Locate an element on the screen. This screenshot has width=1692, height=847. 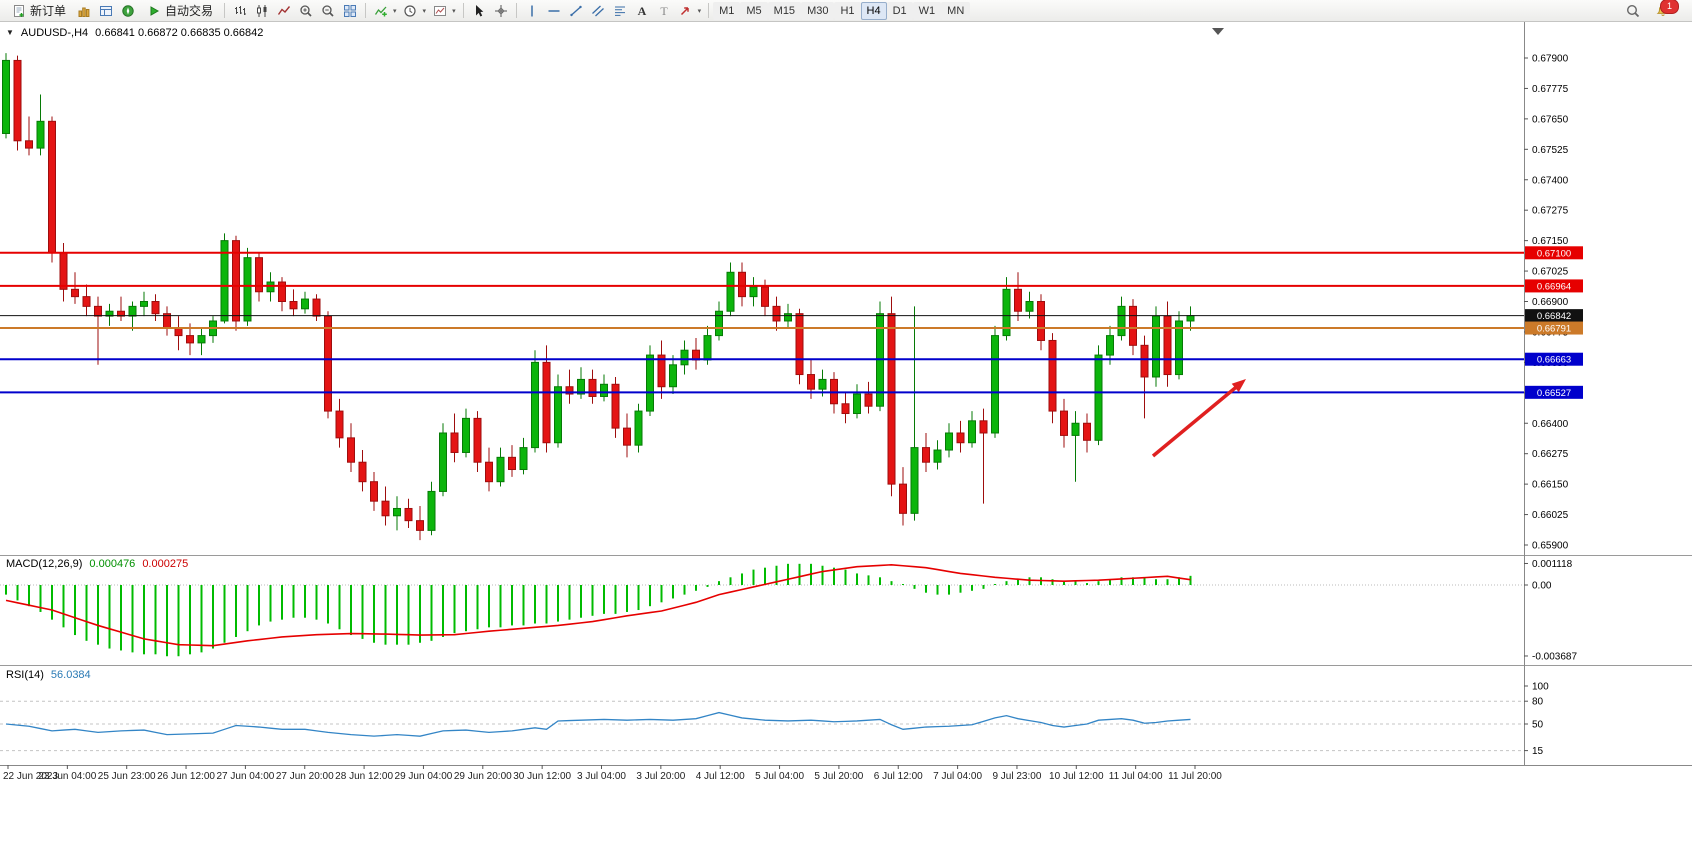
trendline-button is located at coordinates (576, 11).